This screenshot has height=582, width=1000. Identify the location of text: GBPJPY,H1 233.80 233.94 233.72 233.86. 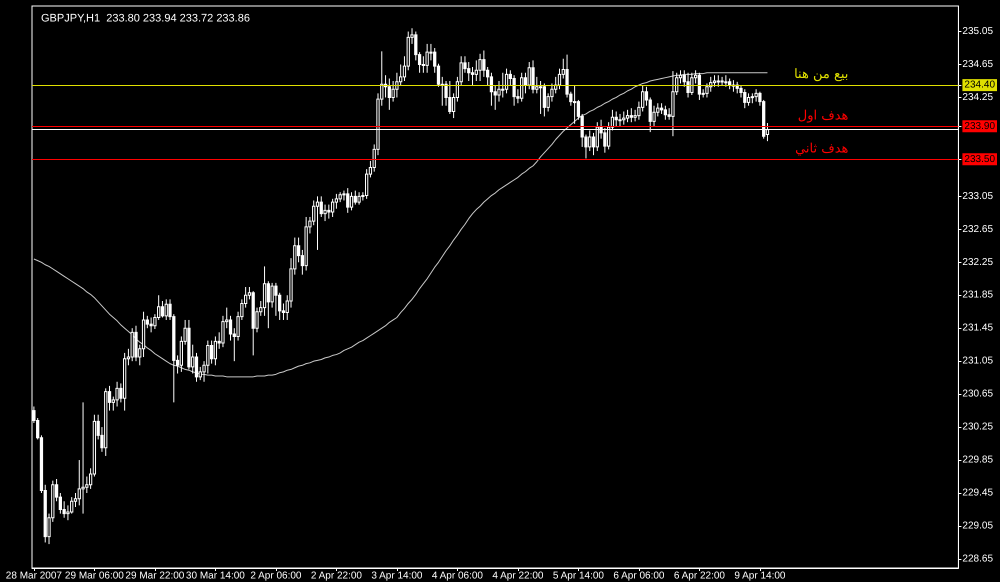
(145, 18).